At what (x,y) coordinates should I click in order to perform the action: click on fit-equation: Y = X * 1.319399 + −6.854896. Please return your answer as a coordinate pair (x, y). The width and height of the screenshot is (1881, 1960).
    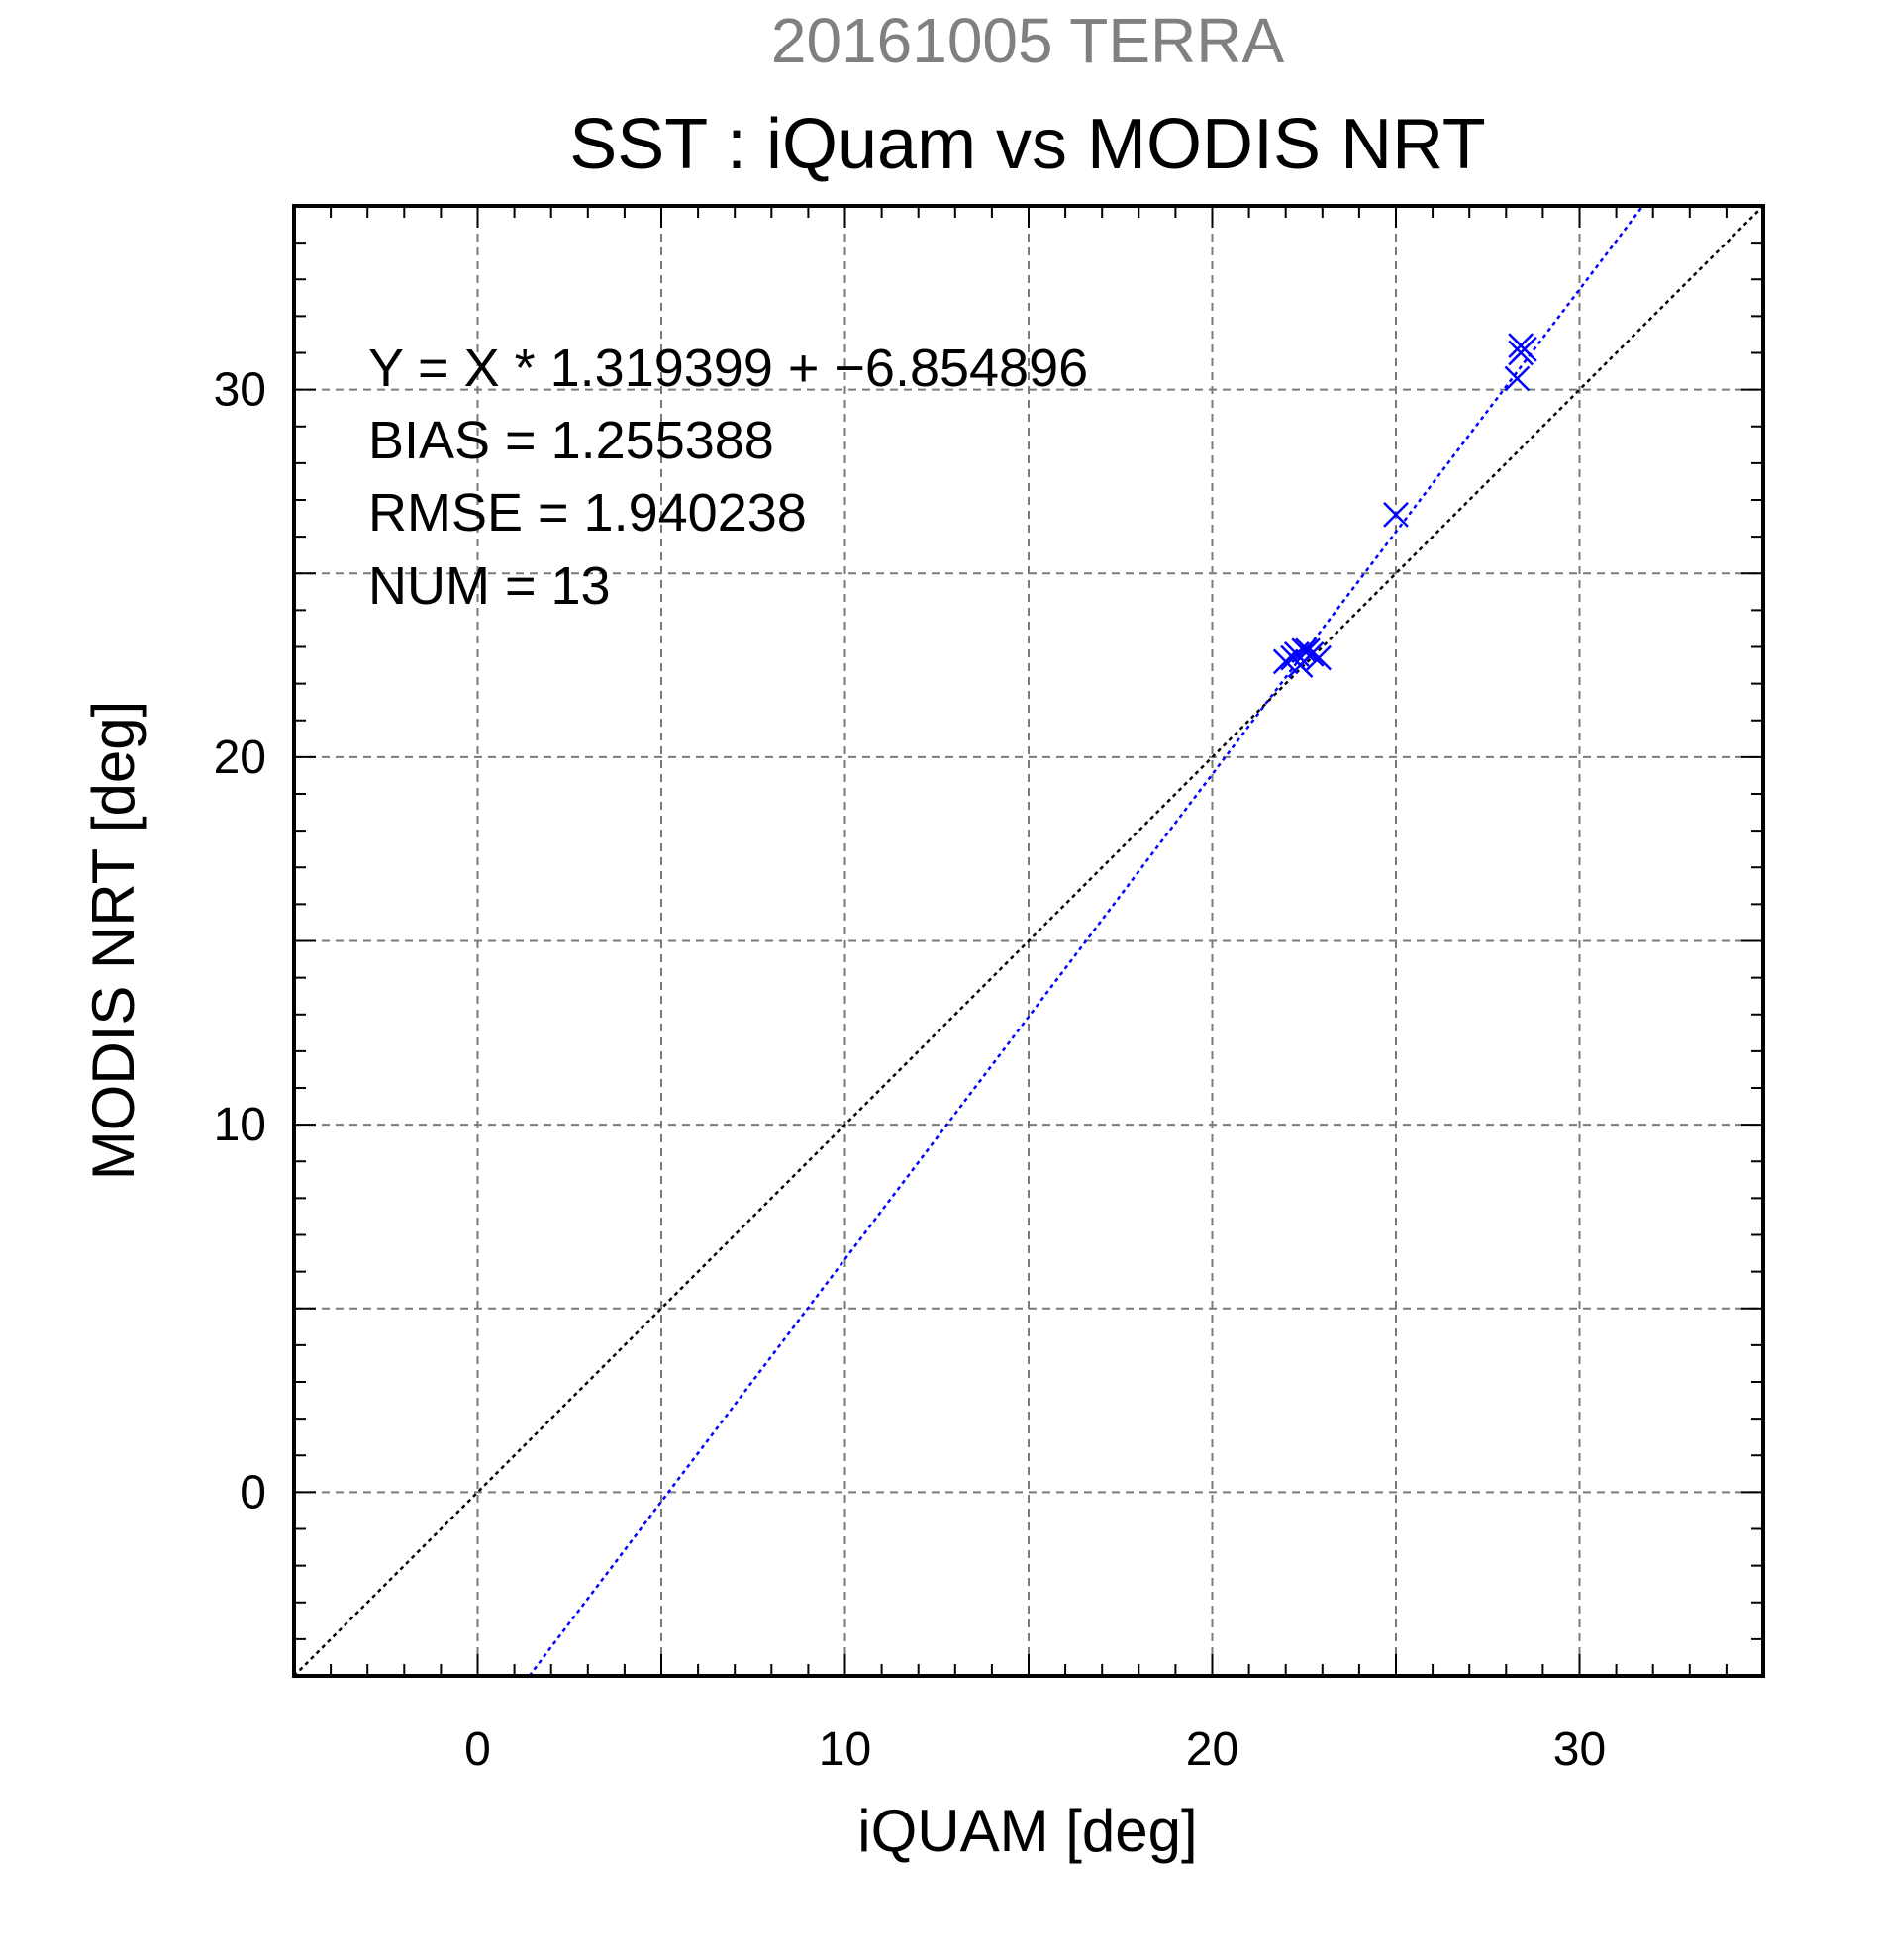
    Looking at the image, I should click on (728, 368).